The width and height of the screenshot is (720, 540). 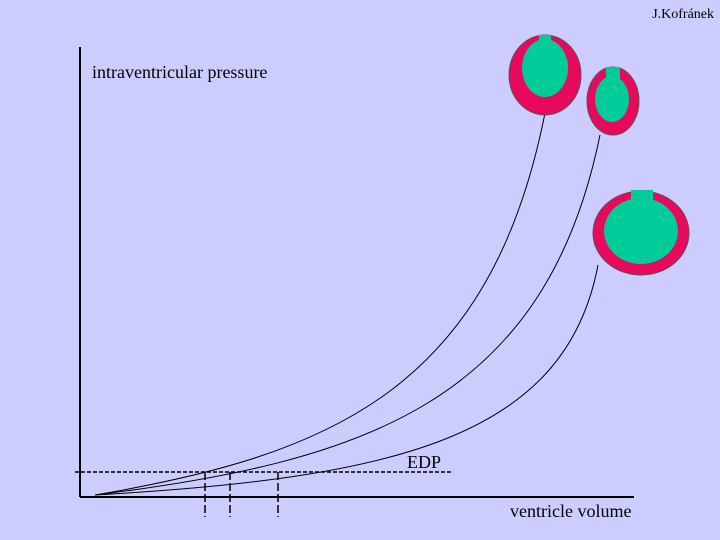 I want to click on x-axis-label: ventricle volume, so click(x=570, y=511).